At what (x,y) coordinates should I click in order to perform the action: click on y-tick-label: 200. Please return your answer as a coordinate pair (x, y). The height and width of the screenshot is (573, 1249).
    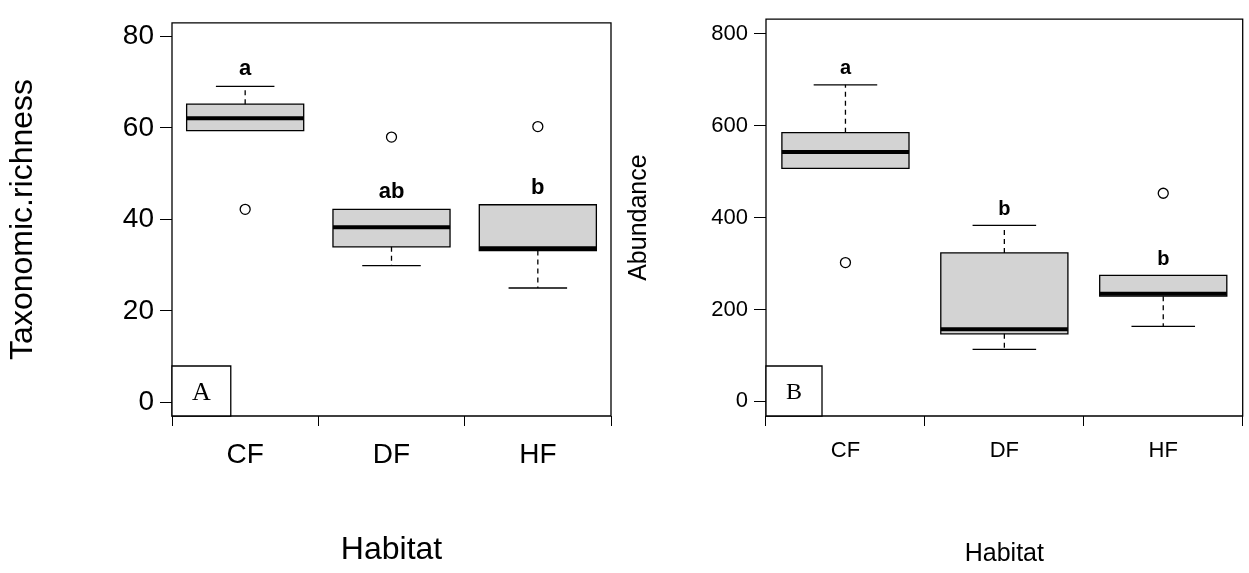
    Looking at the image, I should click on (729, 308).